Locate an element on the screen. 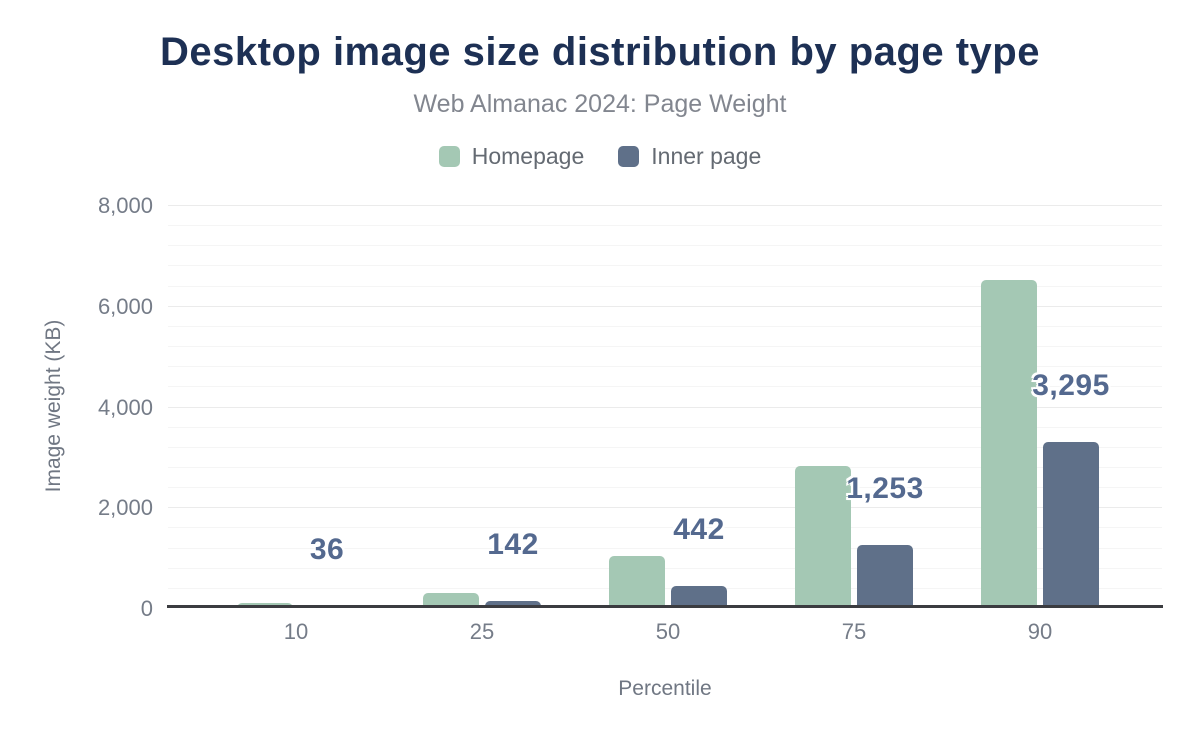  x-tick-label-10: 10 is located at coordinates (296, 631).